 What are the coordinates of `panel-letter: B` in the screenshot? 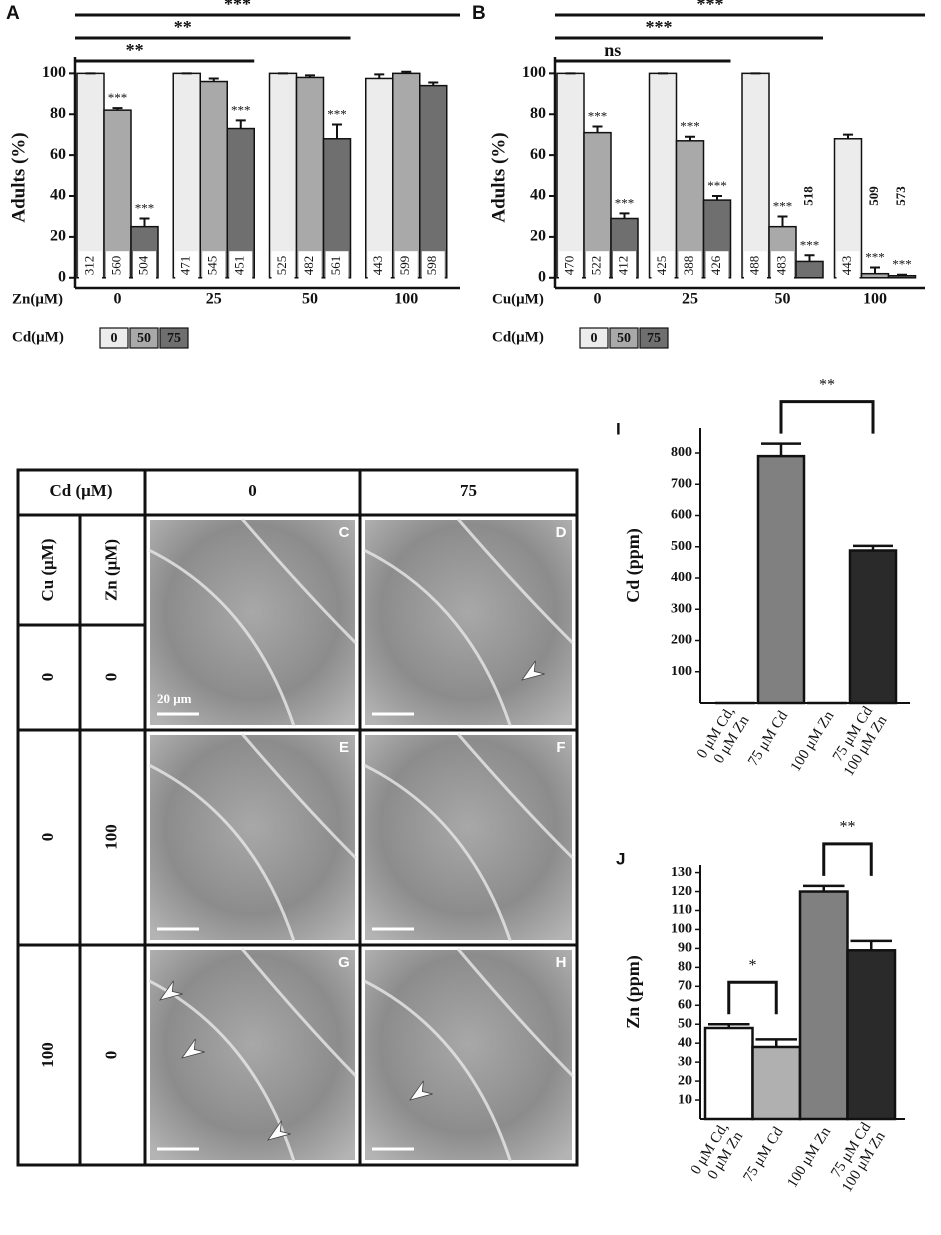 It's located at (479, 13).